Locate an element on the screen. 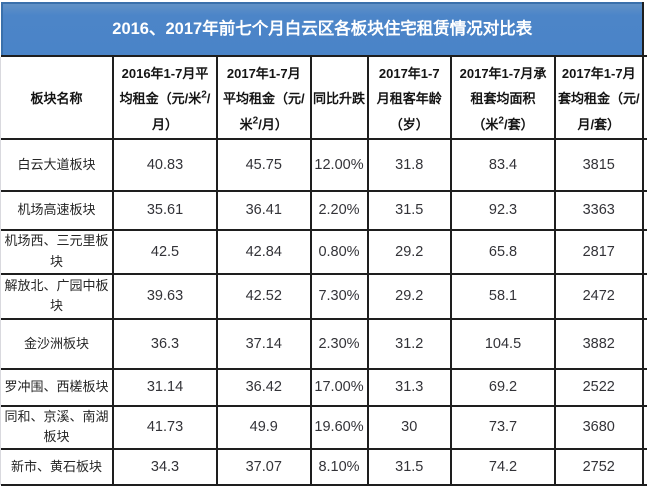 Image resolution: width=647 pixels, height=487 pixels. cell-area: 73.7 is located at coordinates (503, 427).